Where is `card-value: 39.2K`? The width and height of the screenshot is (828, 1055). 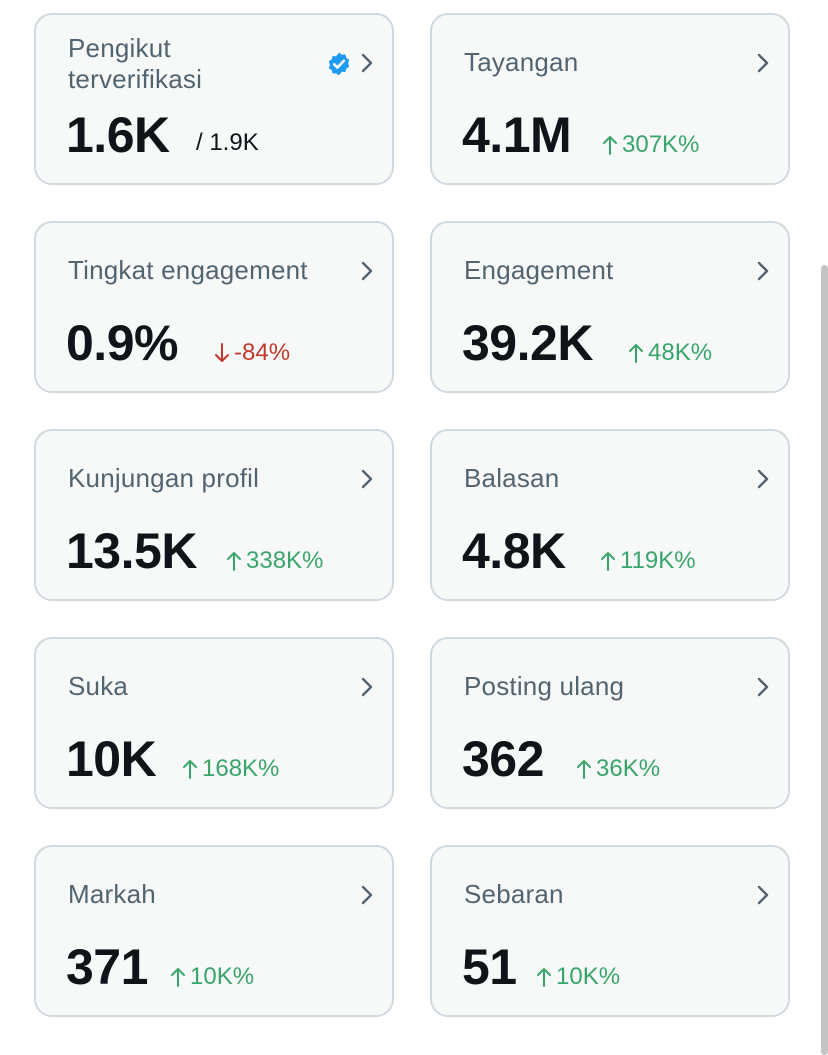
card-value: 39.2K is located at coordinates (527, 343).